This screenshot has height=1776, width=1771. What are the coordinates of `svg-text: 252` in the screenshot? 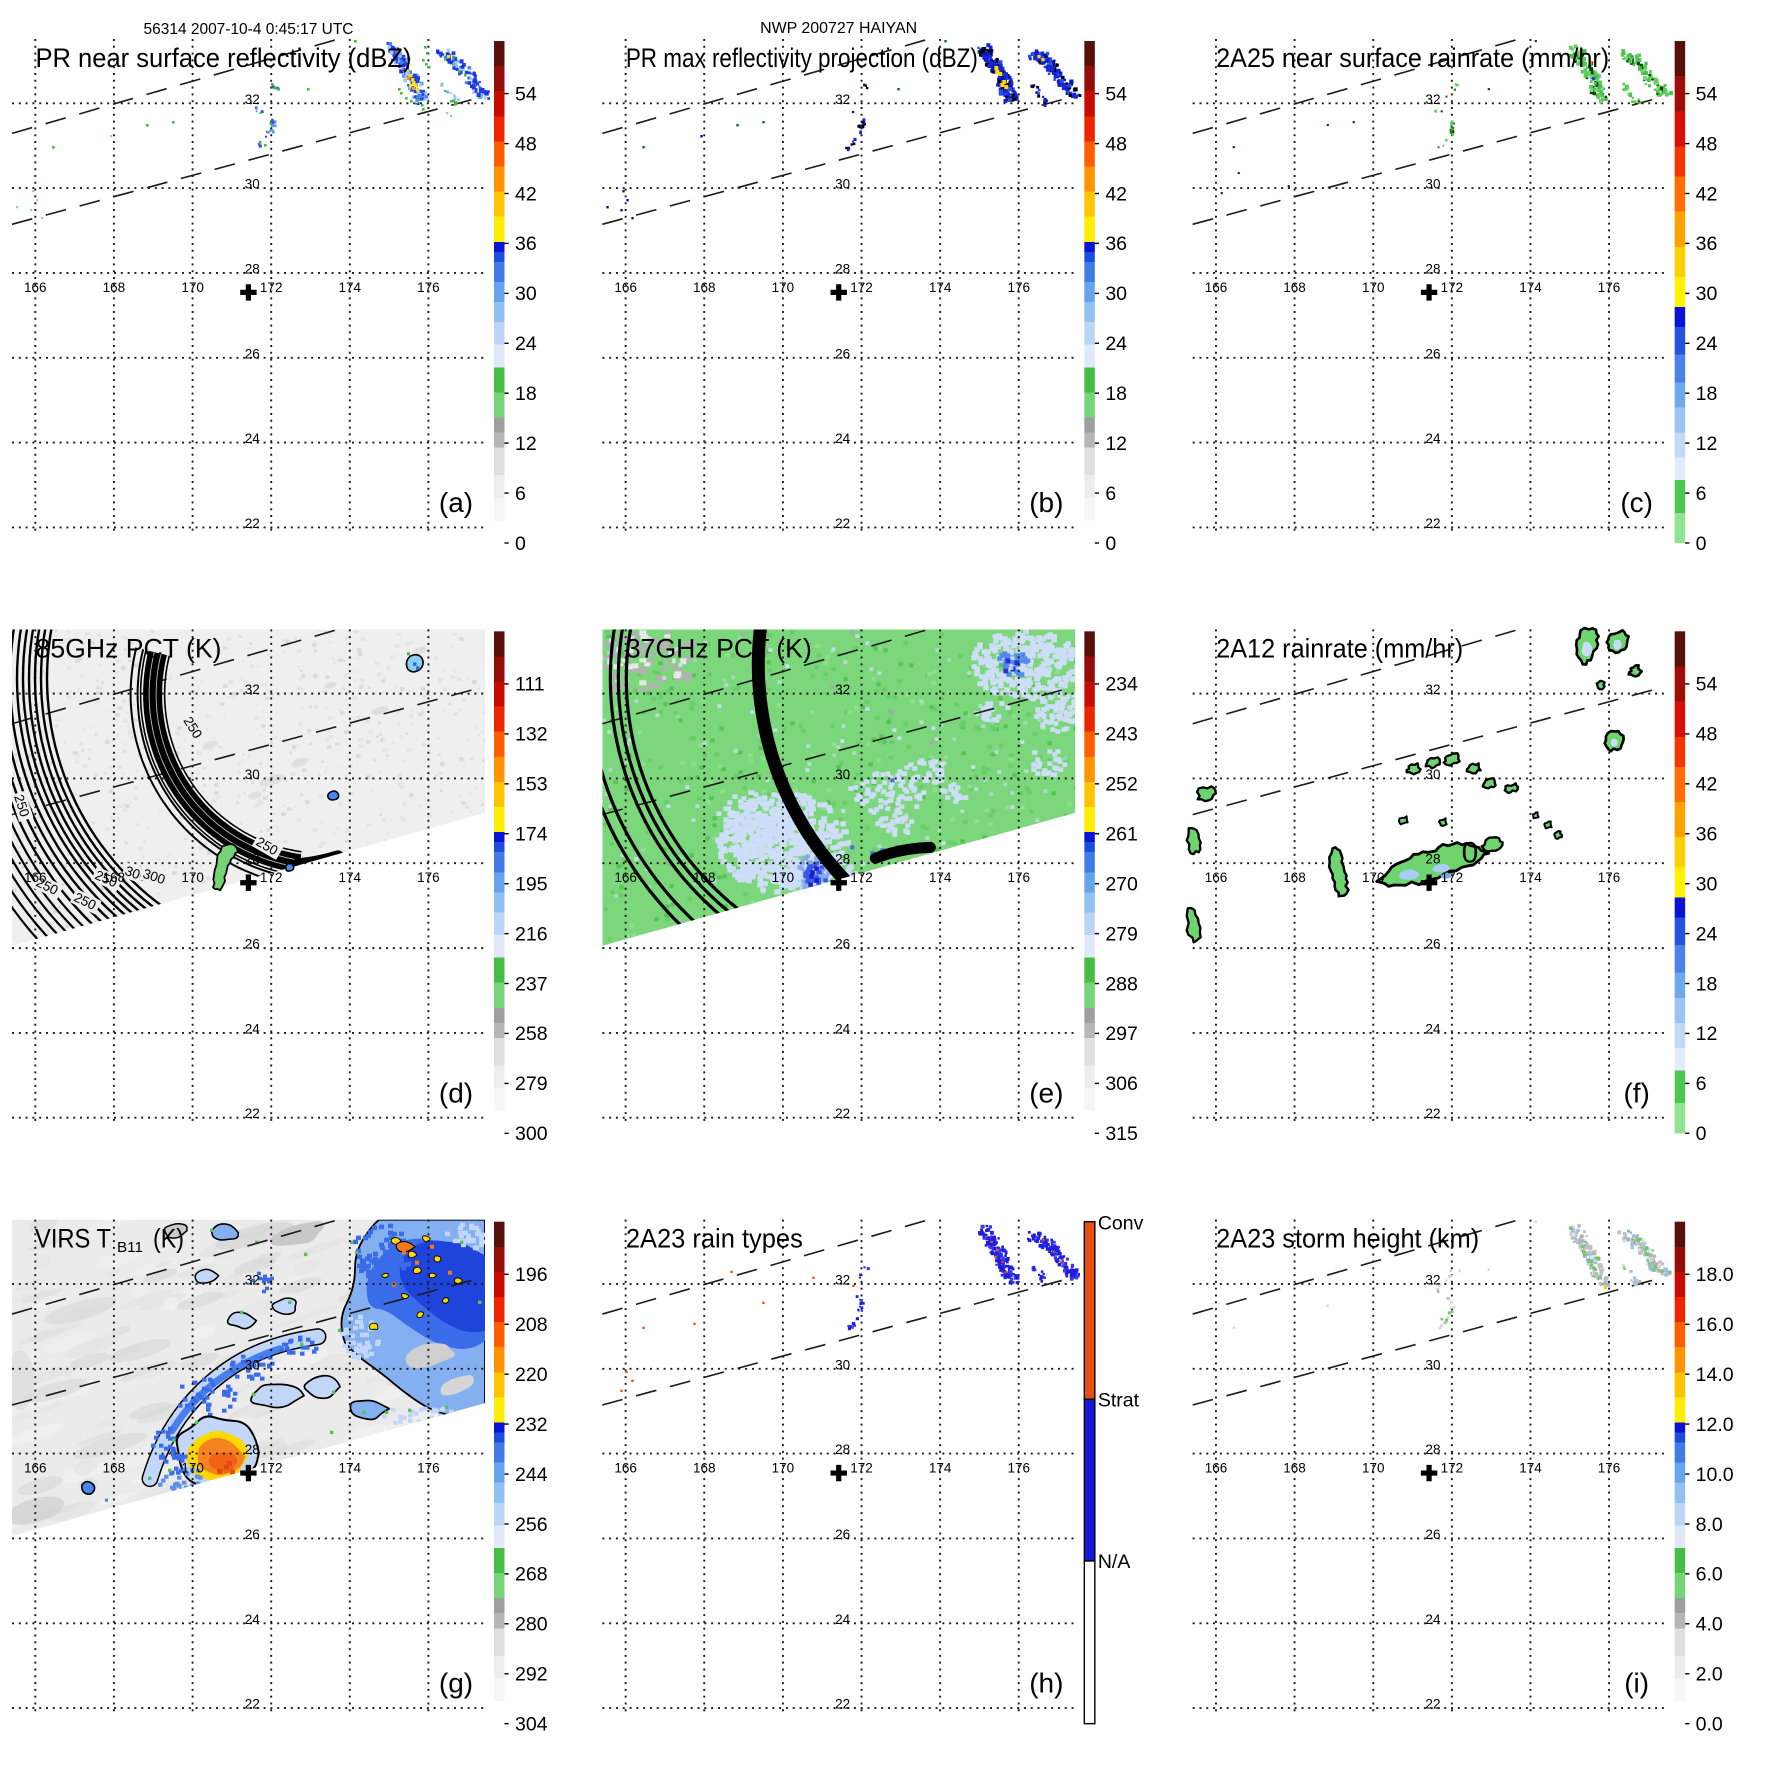 It's located at (1121, 785).